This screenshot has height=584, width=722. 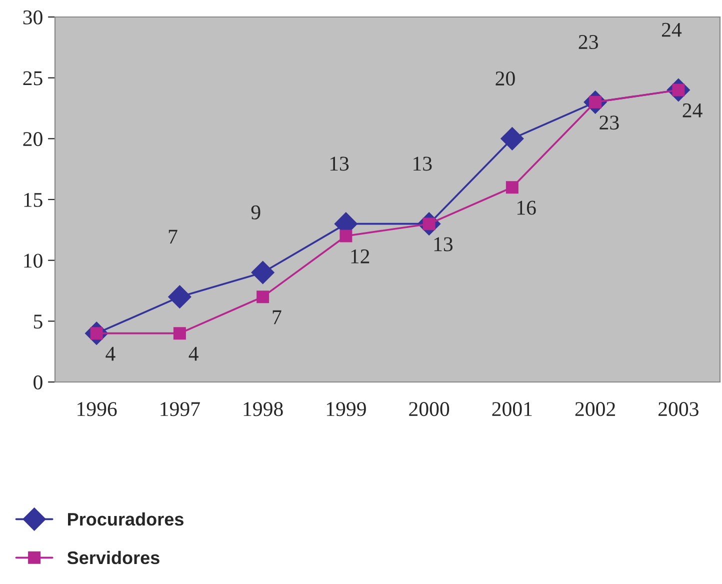 I want to click on data-label: 12, so click(x=360, y=256).